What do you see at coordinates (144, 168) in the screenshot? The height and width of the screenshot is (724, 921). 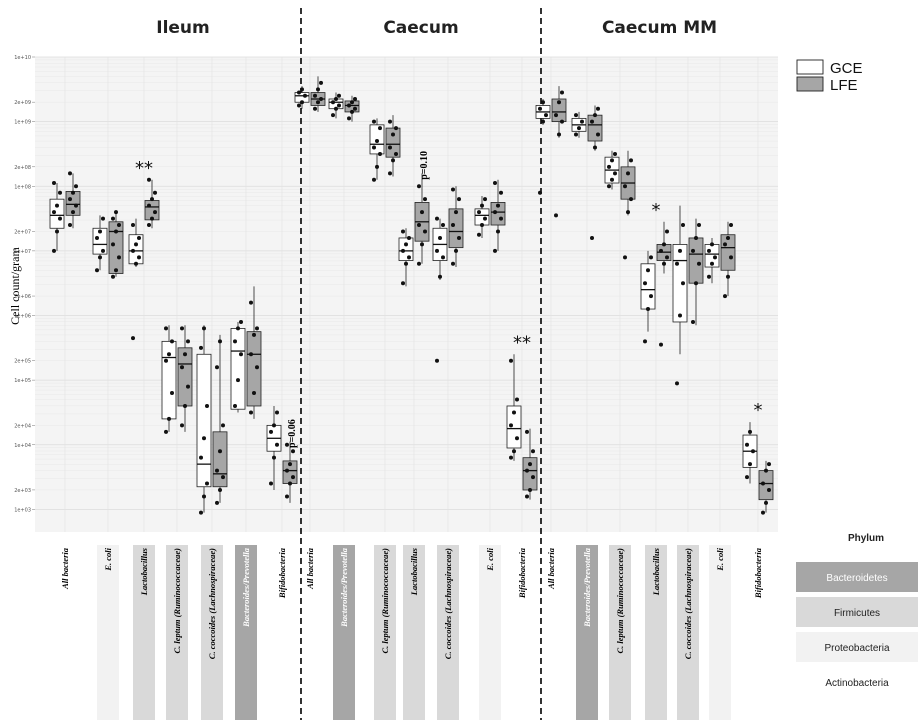 I see `significance-stars: **` at bounding box center [144, 168].